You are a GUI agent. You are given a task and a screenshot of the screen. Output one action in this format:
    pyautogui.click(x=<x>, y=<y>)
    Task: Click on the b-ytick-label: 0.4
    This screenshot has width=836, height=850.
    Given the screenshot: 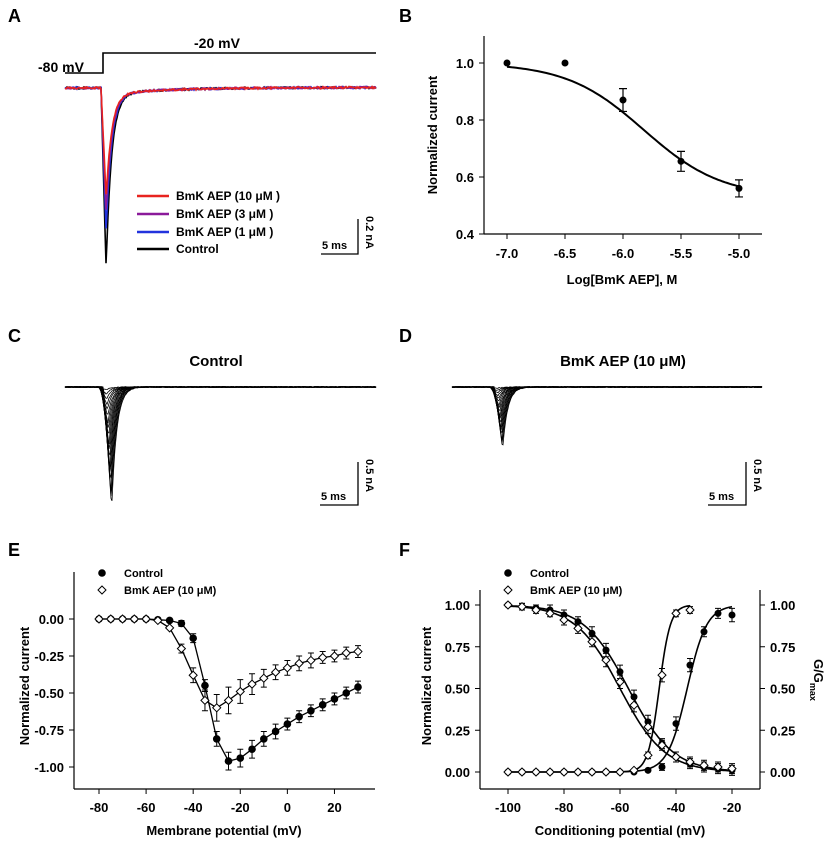 What is the action you would take?
    pyautogui.click(x=465, y=234)
    